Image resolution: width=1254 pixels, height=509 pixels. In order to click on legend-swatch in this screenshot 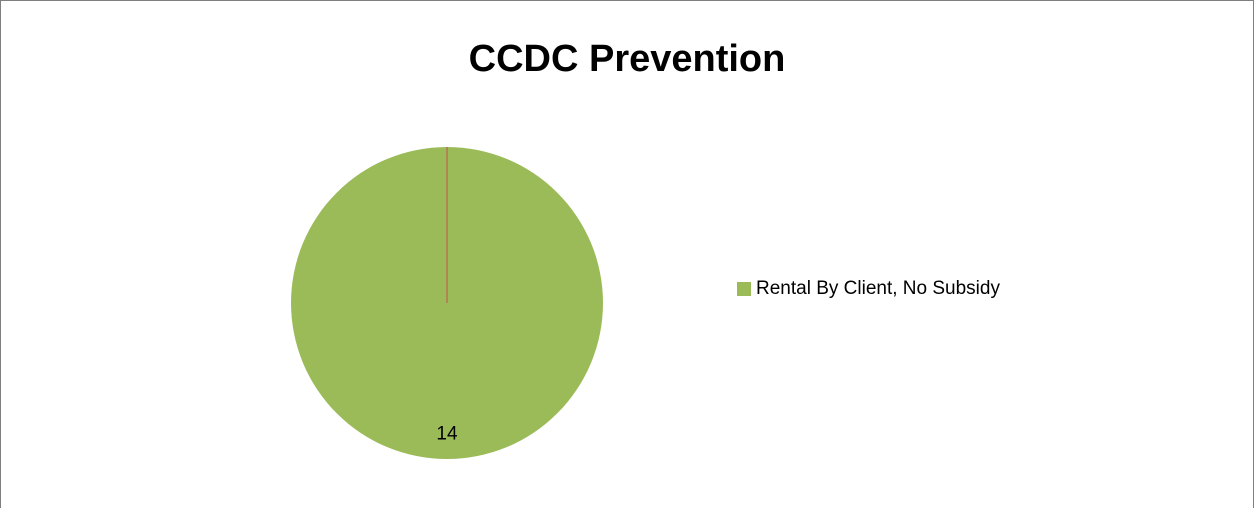, I will do `click(744, 289)`.